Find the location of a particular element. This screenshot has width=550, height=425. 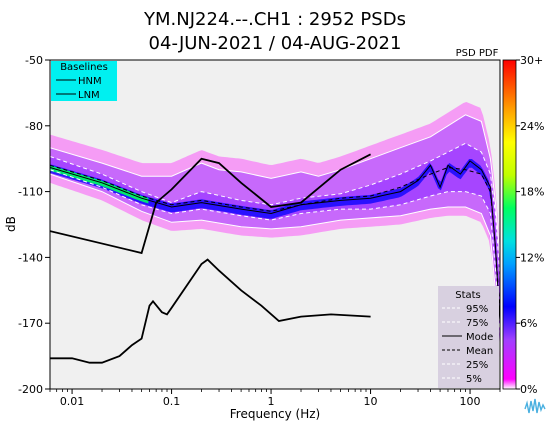

x-axis-label: Frequency (Hz) is located at coordinates (275, 414).